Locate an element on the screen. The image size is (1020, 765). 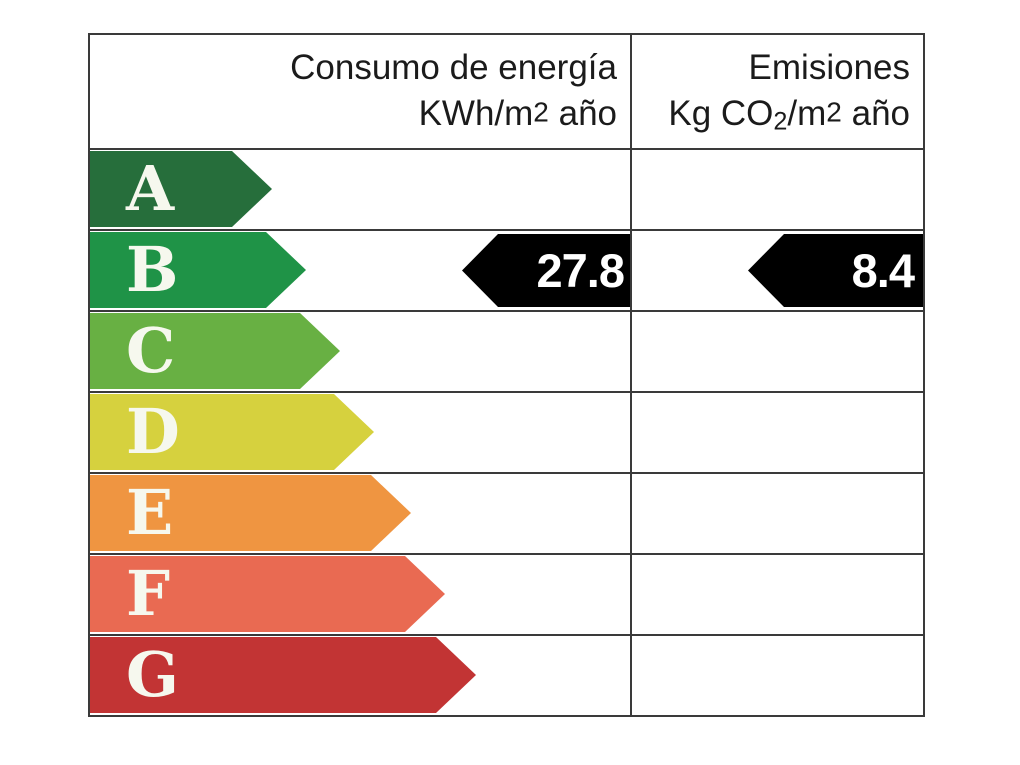
rating-letter-f: F is located at coordinates (148, 593).